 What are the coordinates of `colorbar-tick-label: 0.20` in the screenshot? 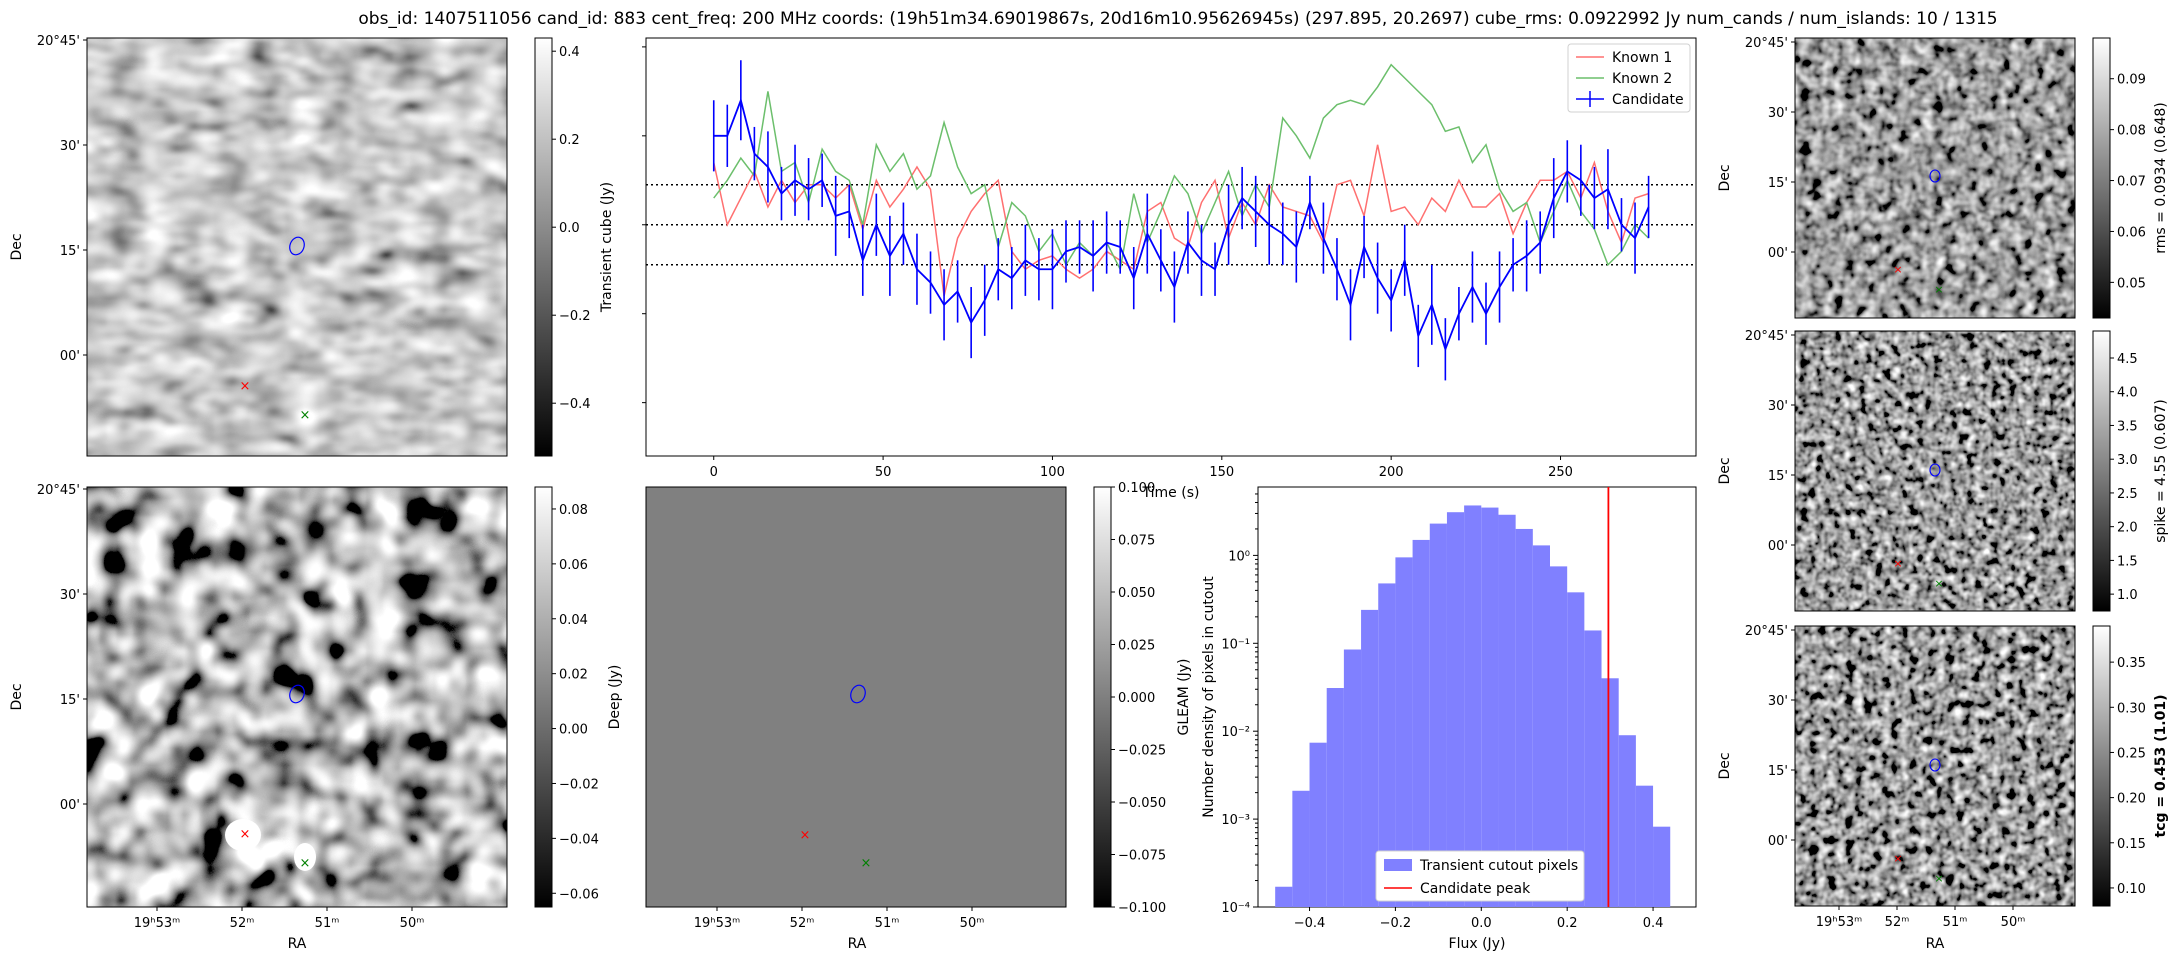 It's located at (2131, 799).